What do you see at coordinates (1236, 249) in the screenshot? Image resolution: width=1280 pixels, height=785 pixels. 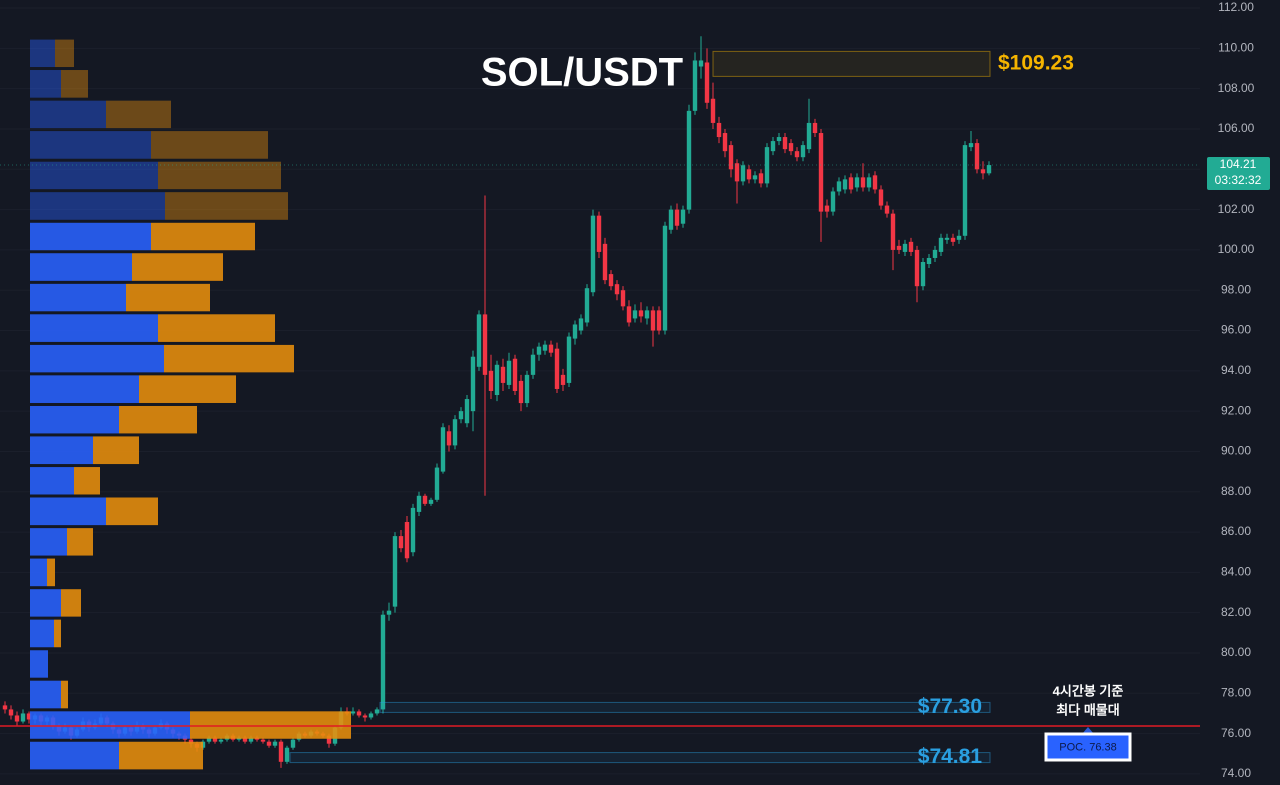 I see `y-tick-label: 100.00` at bounding box center [1236, 249].